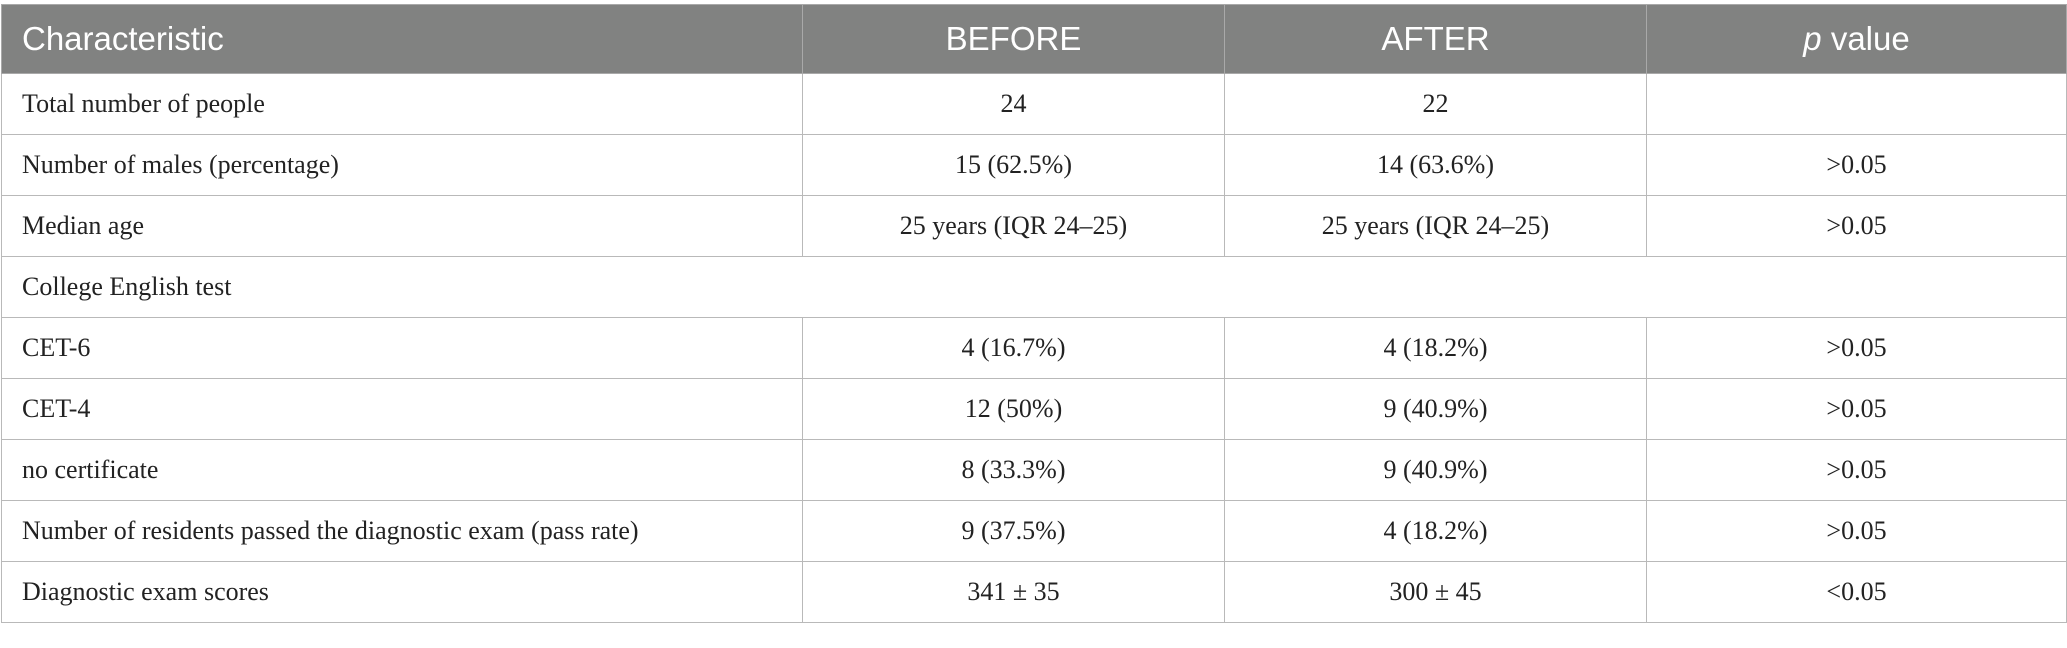 Image resolution: width=2067 pixels, height=648 pixels. What do you see at coordinates (1013, 39) in the screenshot?
I see `header-cell: BEFORE` at bounding box center [1013, 39].